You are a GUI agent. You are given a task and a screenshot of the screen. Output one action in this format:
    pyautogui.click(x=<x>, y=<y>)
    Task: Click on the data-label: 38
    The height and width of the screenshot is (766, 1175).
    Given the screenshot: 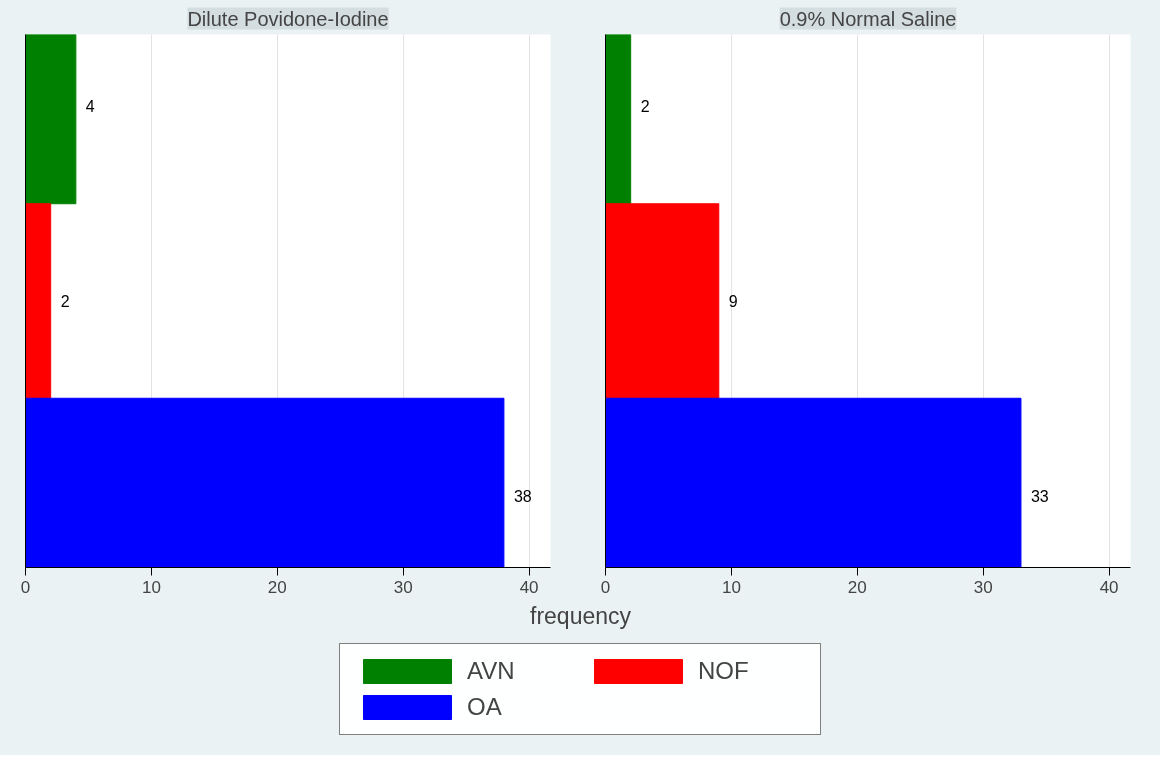 What is the action you would take?
    pyautogui.click(x=522, y=496)
    